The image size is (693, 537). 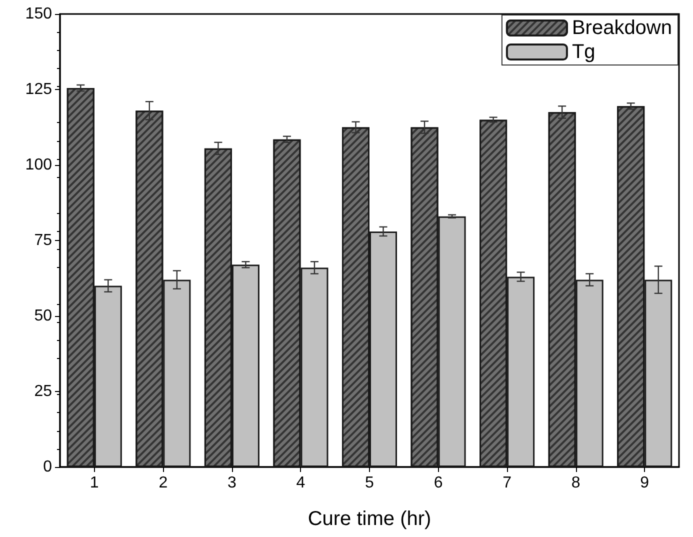 What do you see at coordinates (231, 483) in the screenshot?
I see `x-tick-label: 3` at bounding box center [231, 483].